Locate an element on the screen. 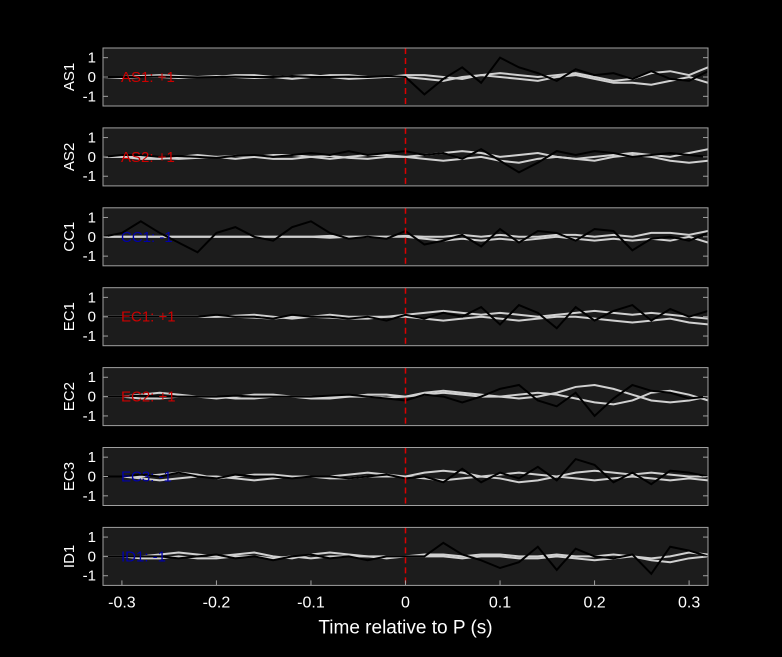 The image size is (782, 657). x-axis-label: Time relative to P (s) is located at coordinates (405, 627).